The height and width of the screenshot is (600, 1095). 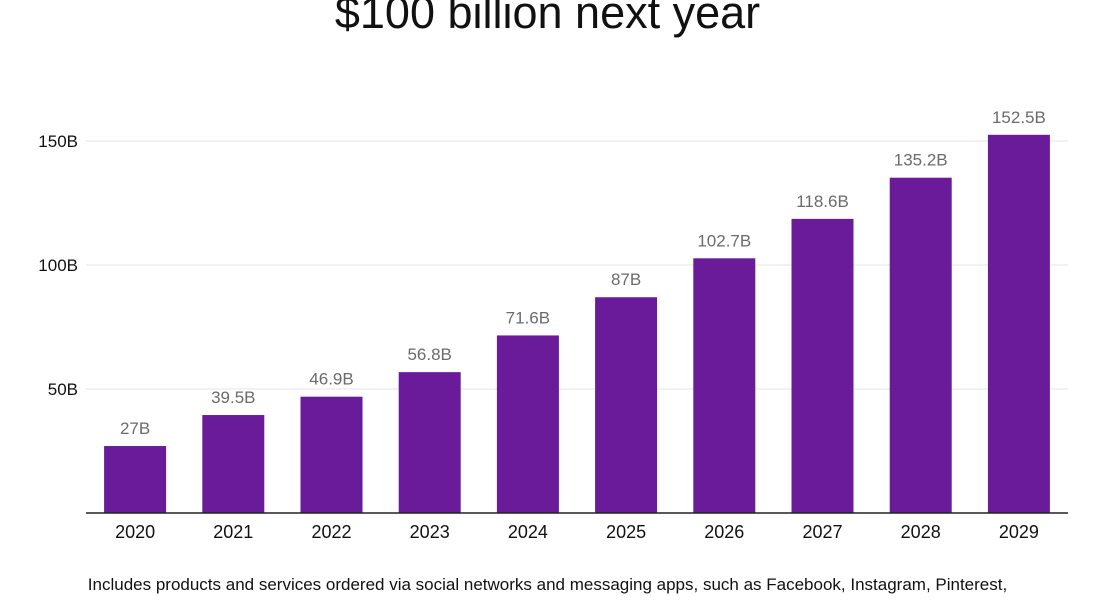 What do you see at coordinates (626, 405) in the screenshot?
I see `bar-2025` at bounding box center [626, 405].